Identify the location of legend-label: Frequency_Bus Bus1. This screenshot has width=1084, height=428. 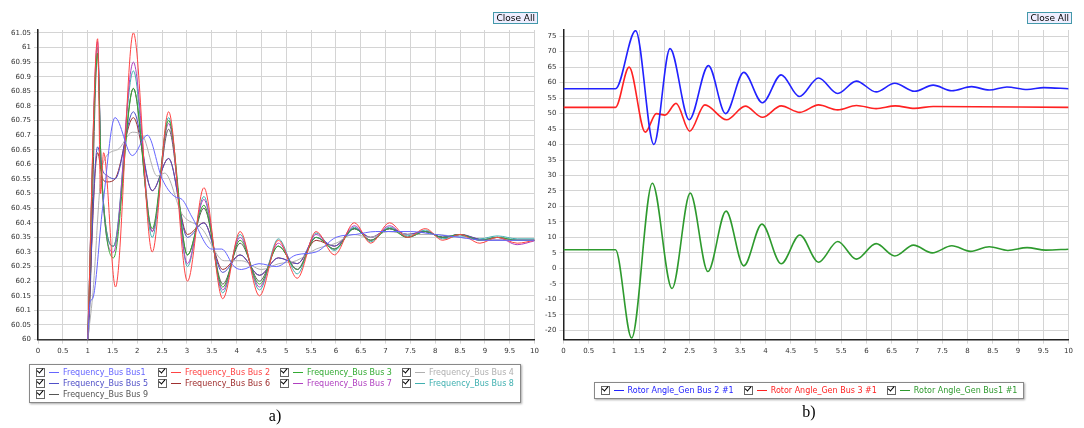
(104, 372).